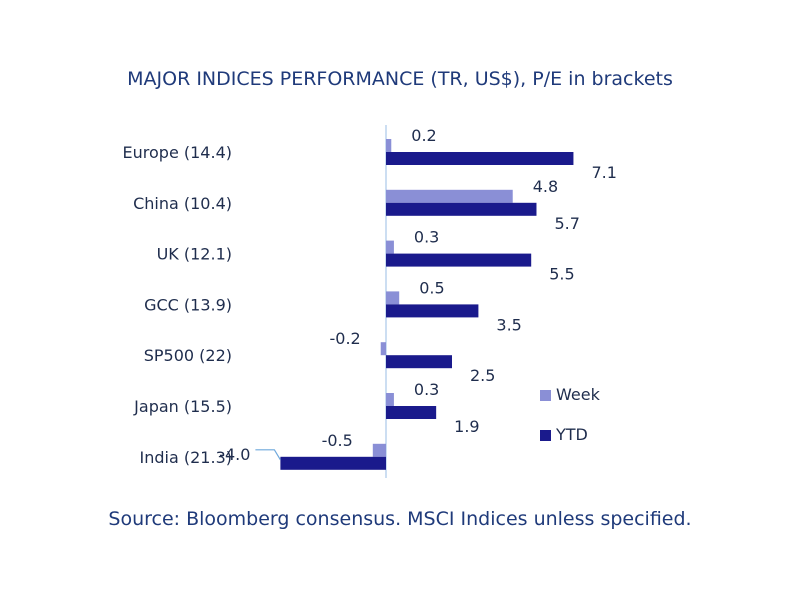 Image resolution: width=800 pixels, height=600 pixels. What do you see at coordinates (545, 435) in the screenshot?
I see `legend-swatch-ytd` at bounding box center [545, 435].